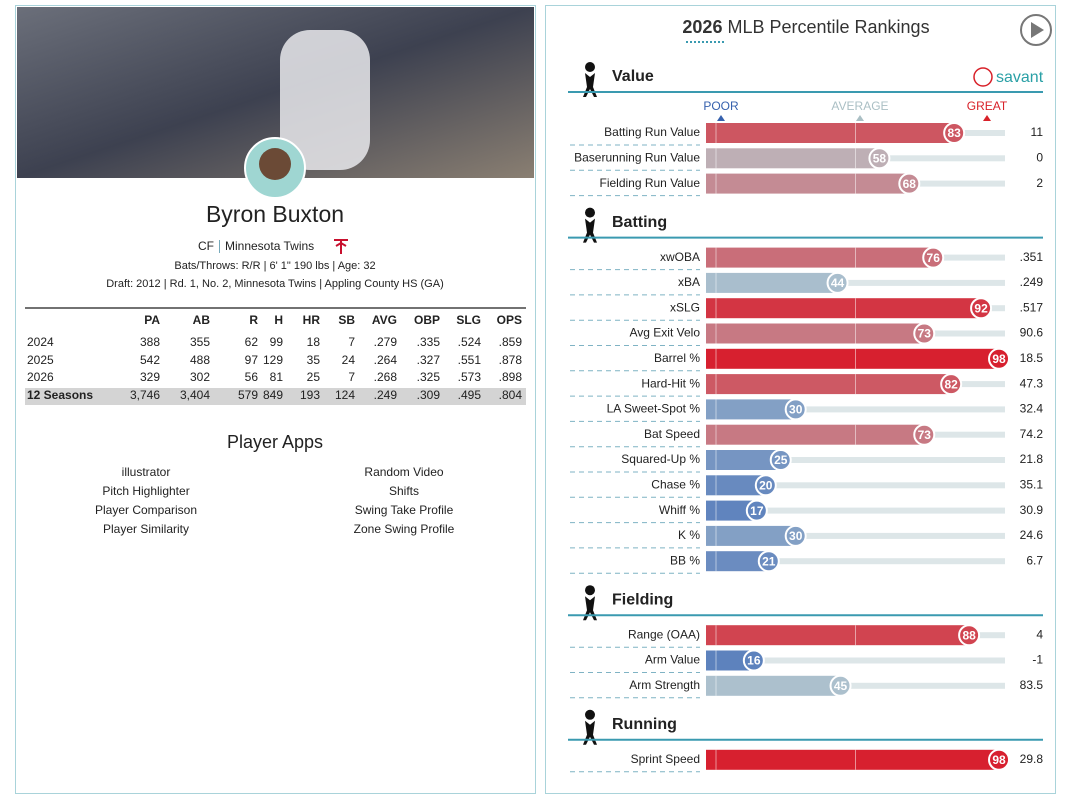 Image resolution: width=1080 pixels, height=799 pixels. Describe the element at coordinates (273, 360) in the screenshot. I see `table-cell: 129` at that location.